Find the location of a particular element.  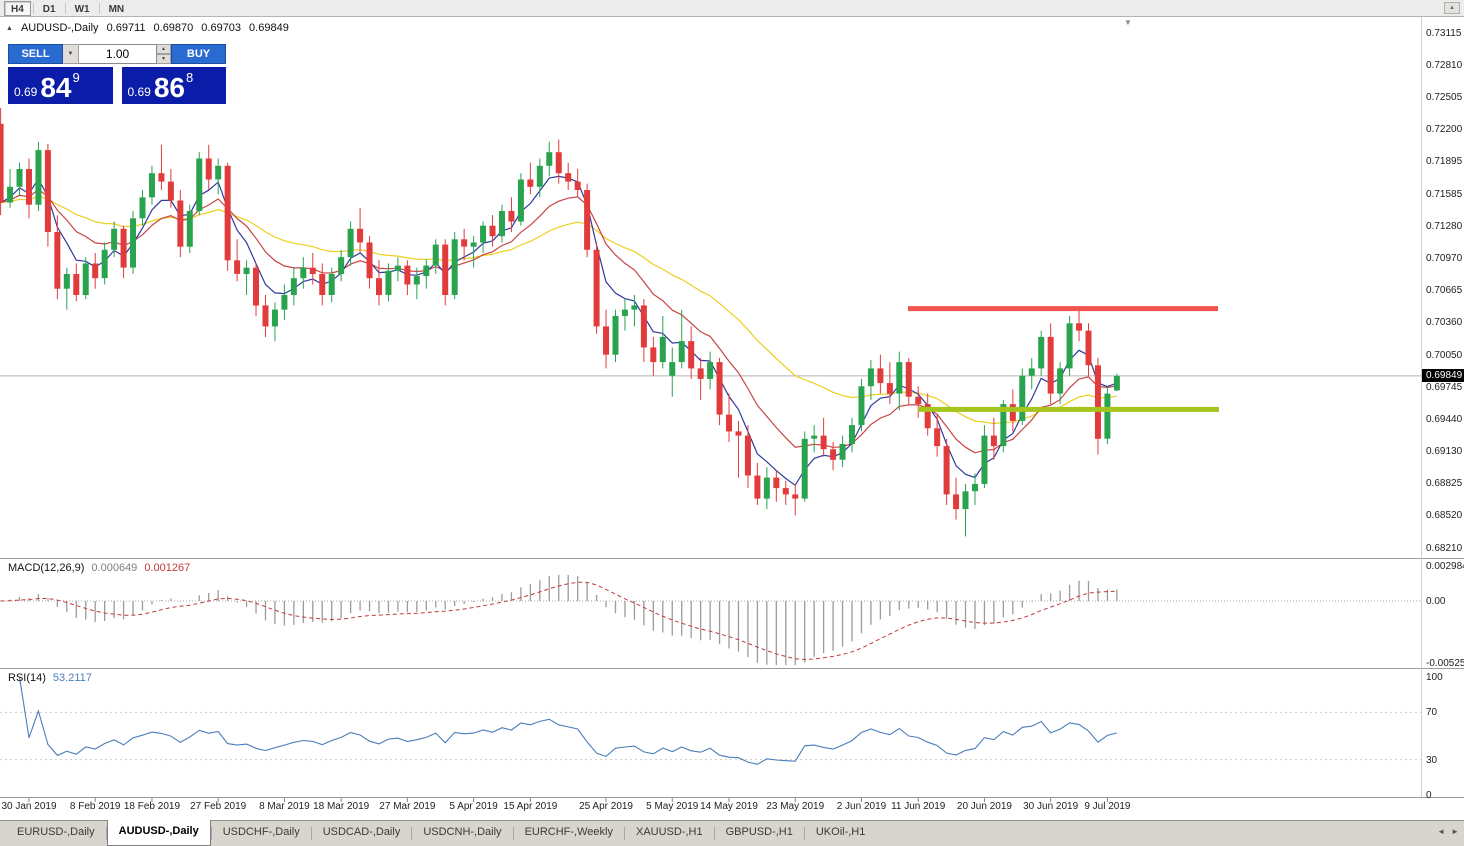

price-axis-label: 0.72505 is located at coordinates (1444, 98).